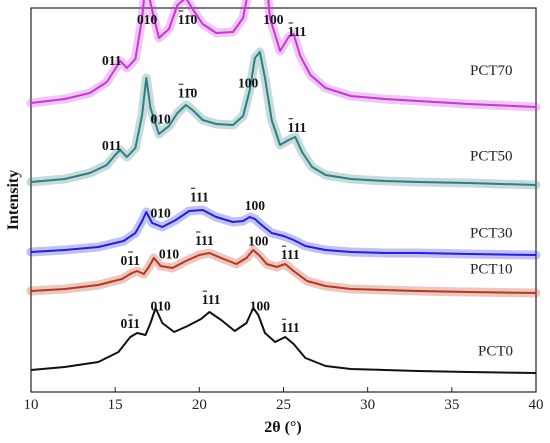 This screenshot has width=550, height=443. What do you see at coordinates (131, 260) in the screenshot?
I see `peak-label-13: 011` at bounding box center [131, 260].